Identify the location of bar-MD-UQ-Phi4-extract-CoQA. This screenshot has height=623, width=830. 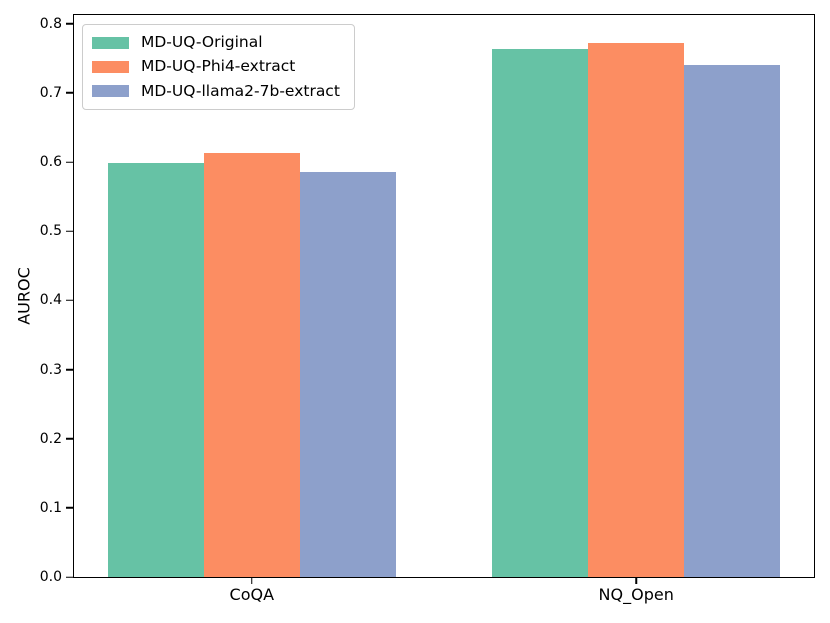
(251, 365).